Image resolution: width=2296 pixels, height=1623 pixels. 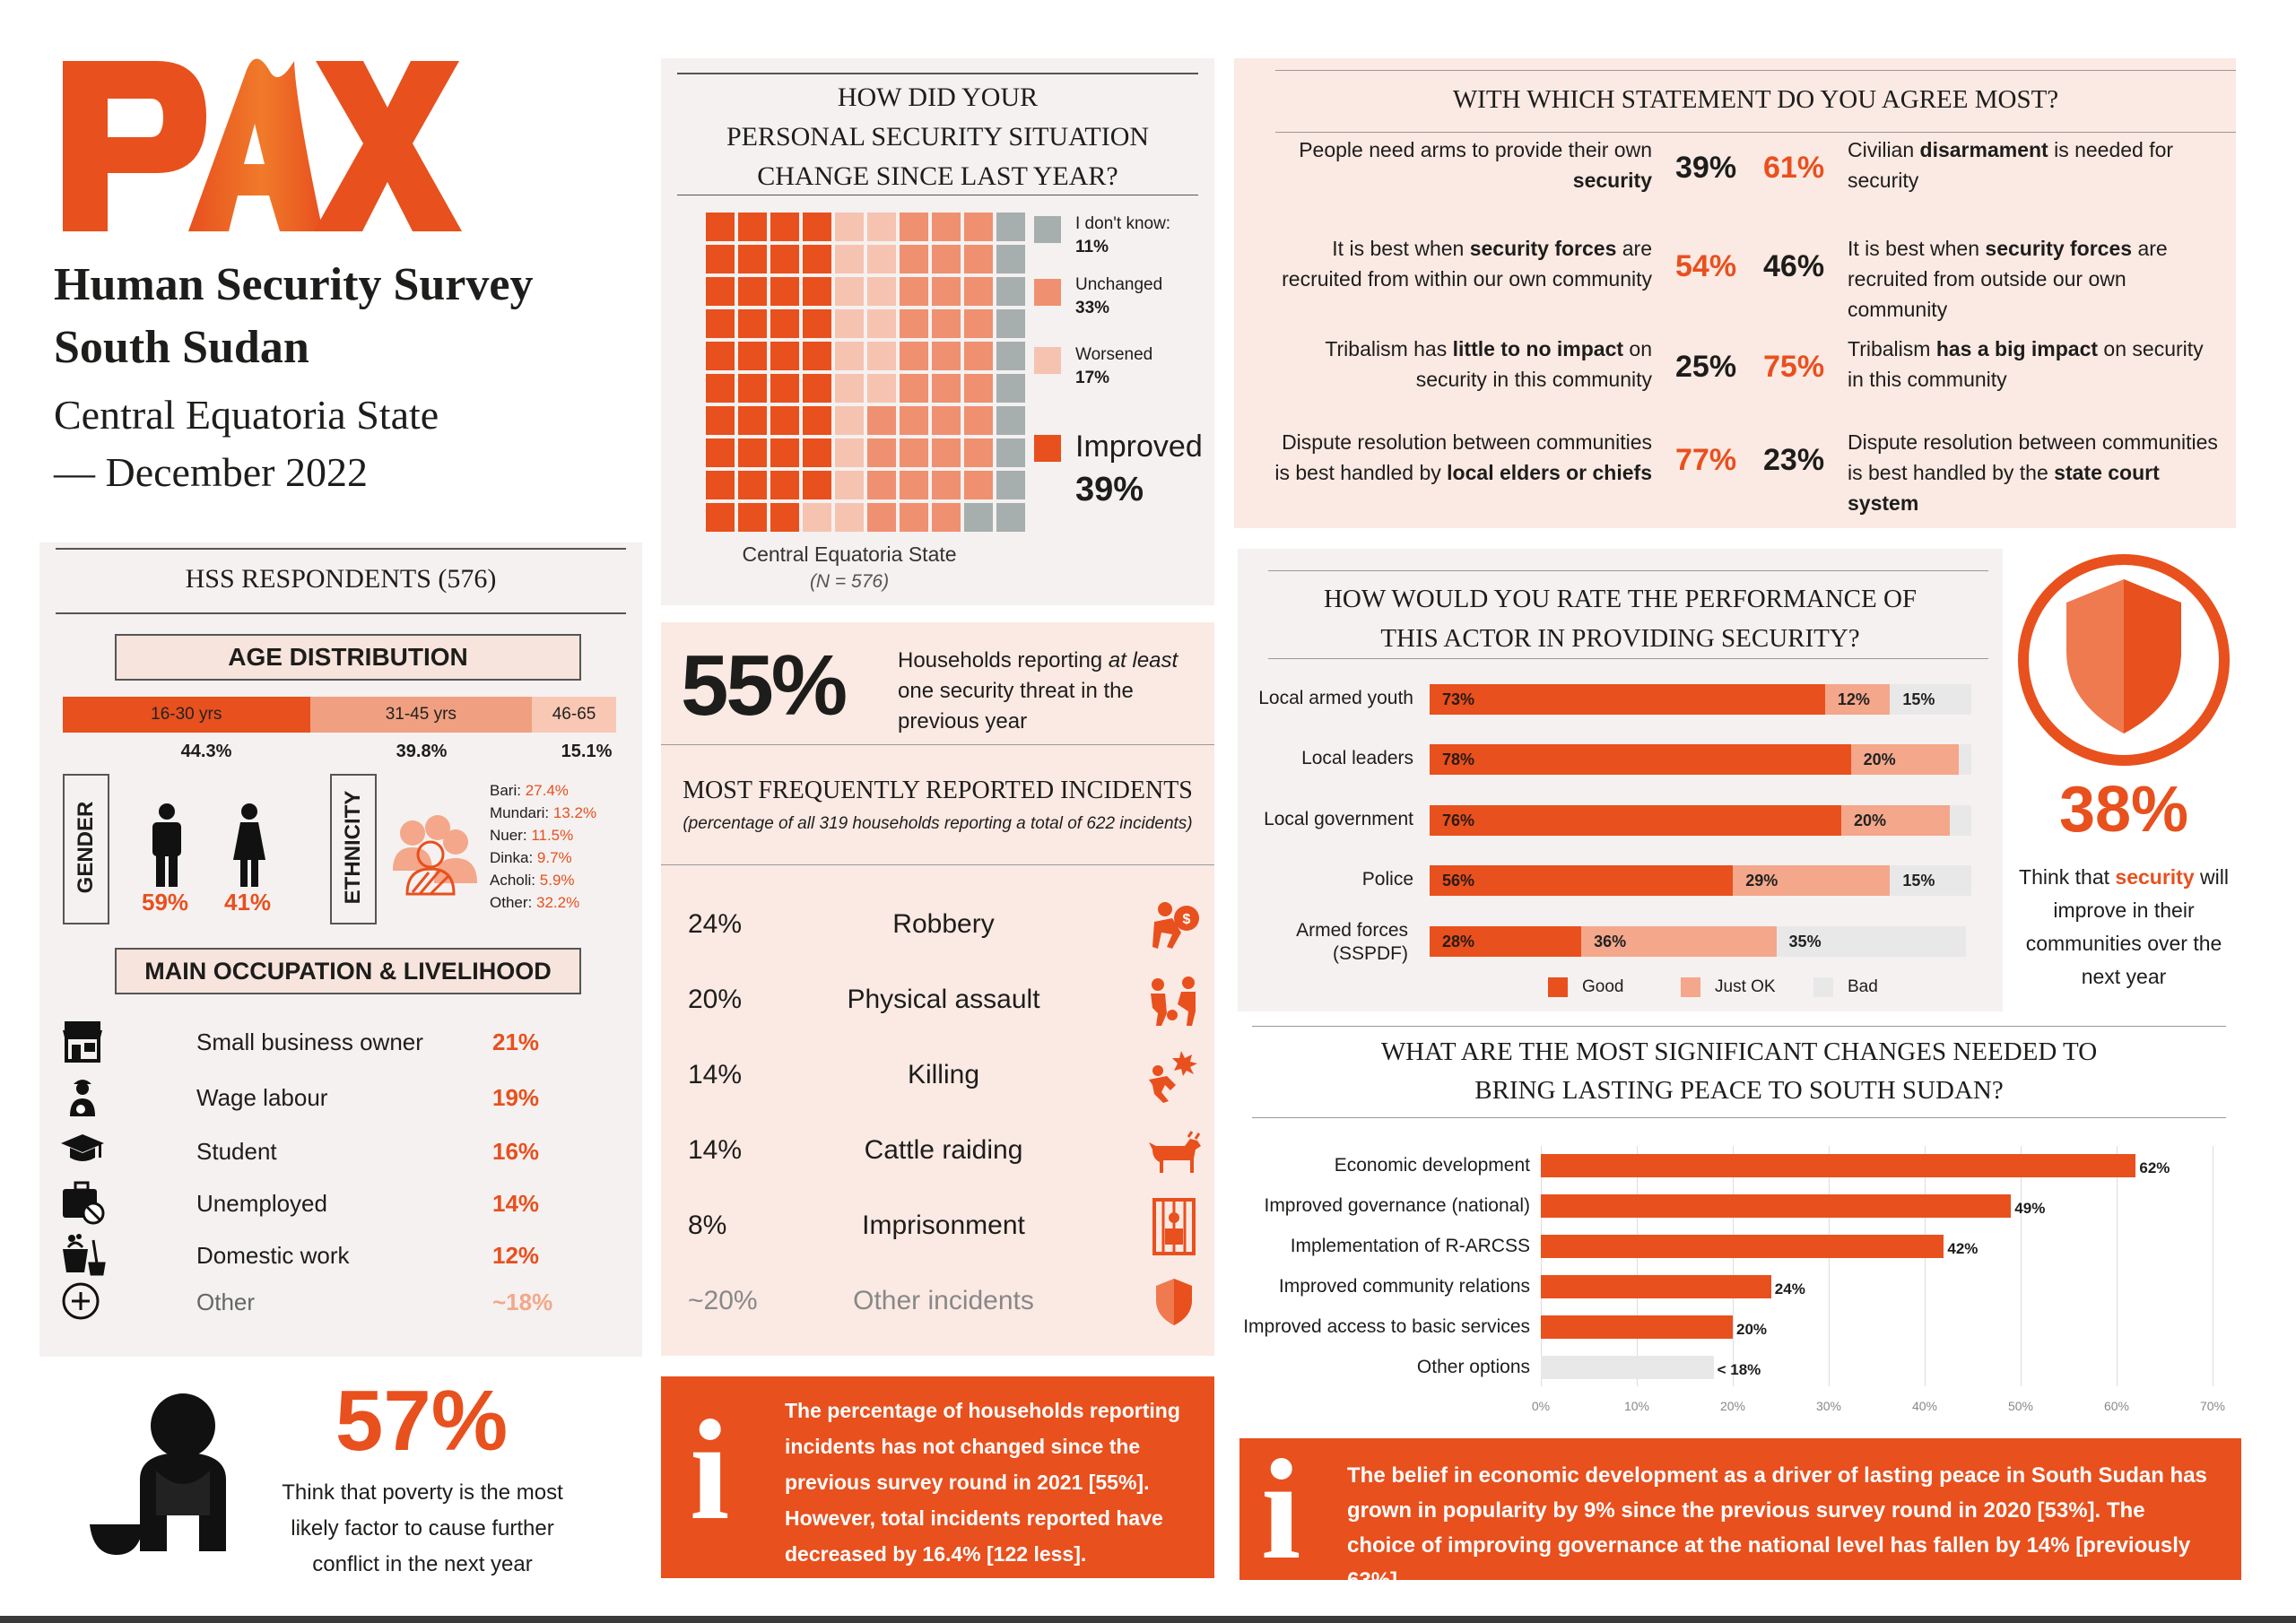 What do you see at coordinates (1656, 1286) in the screenshot?
I see `peace-bar` at bounding box center [1656, 1286].